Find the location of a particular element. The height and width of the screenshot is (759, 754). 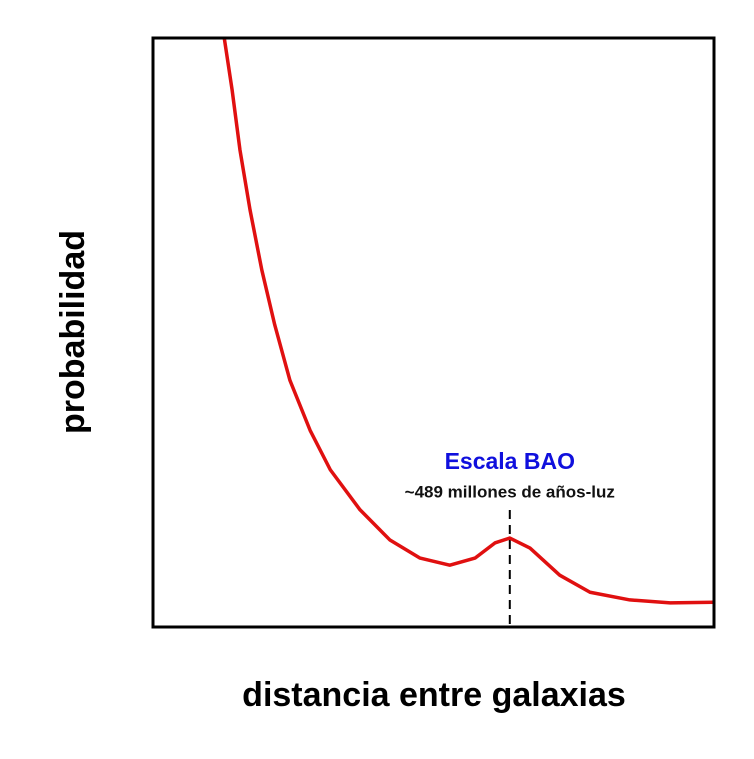

x-axis-label: distancia entre galaxias is located at coordinates (434, 695).